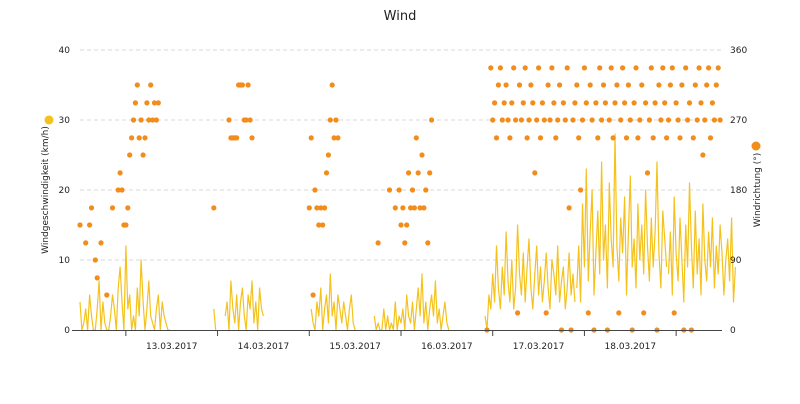  Describe the element at coordinates (733, 331) in the screenshot. I see `y-right-tick-label: 0` at that location.